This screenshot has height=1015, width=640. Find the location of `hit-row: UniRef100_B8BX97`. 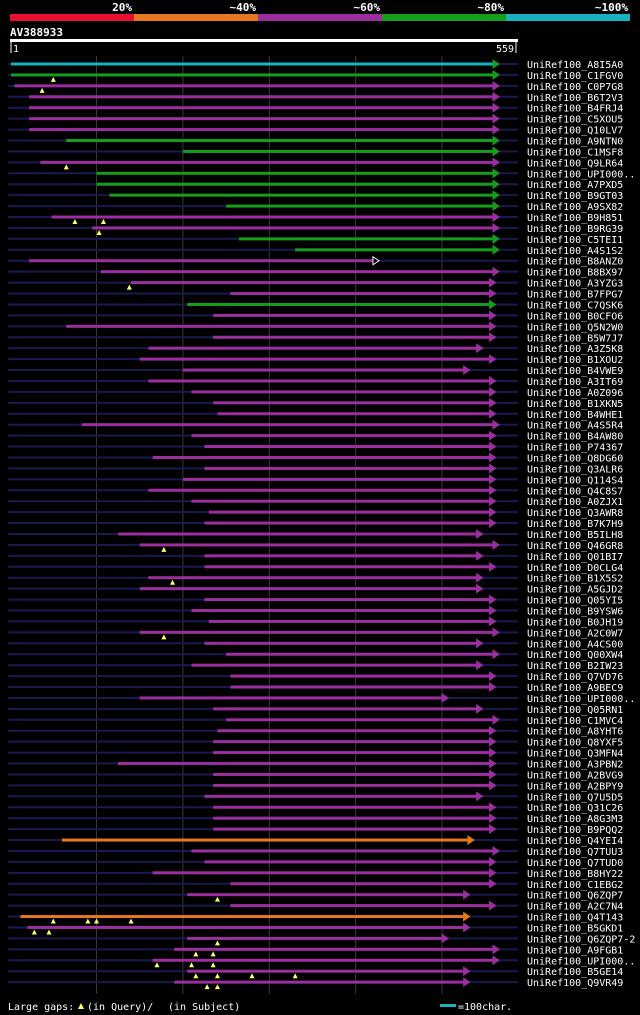

hit-row: UniRef100_B8BX97 is located at coordinates (315, 272).